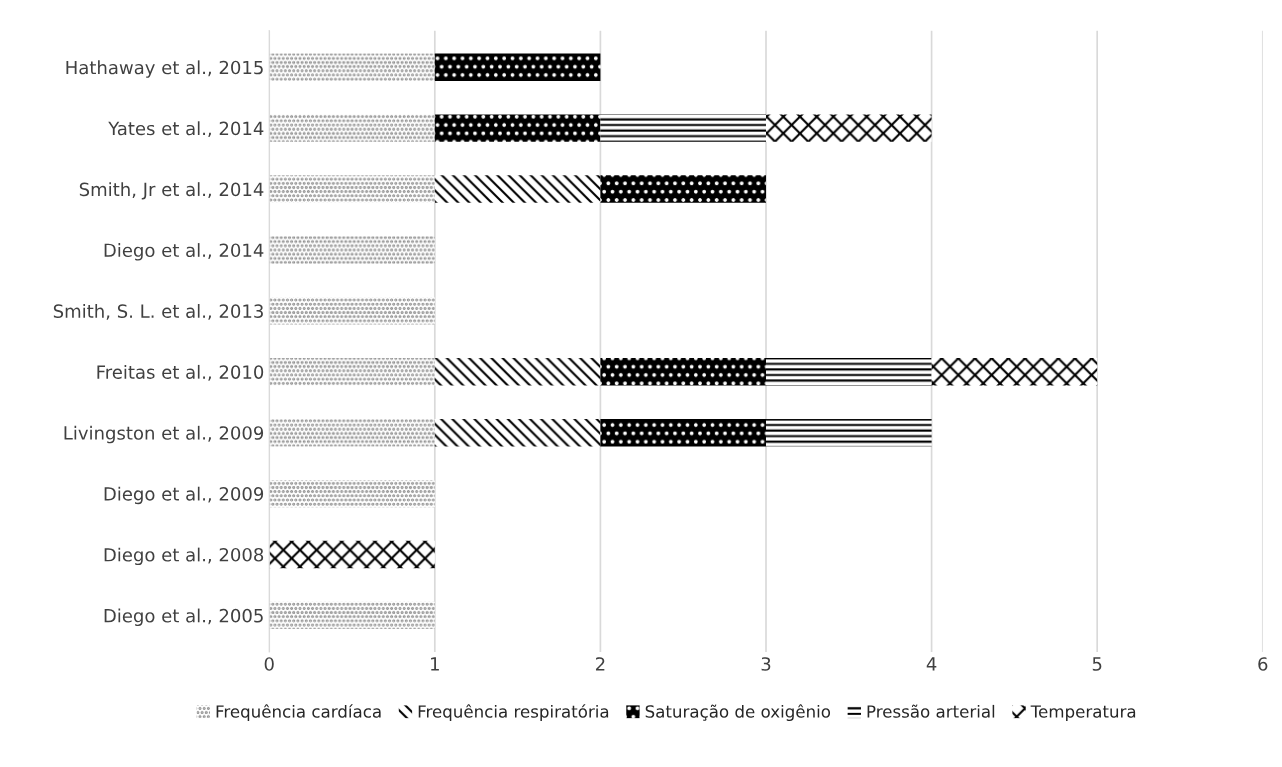 This screenshot has width=1282, height=767. Describe the element at coordinates (1263, 664) in the screenshot. I see `x-tick-label: 6` at that location.